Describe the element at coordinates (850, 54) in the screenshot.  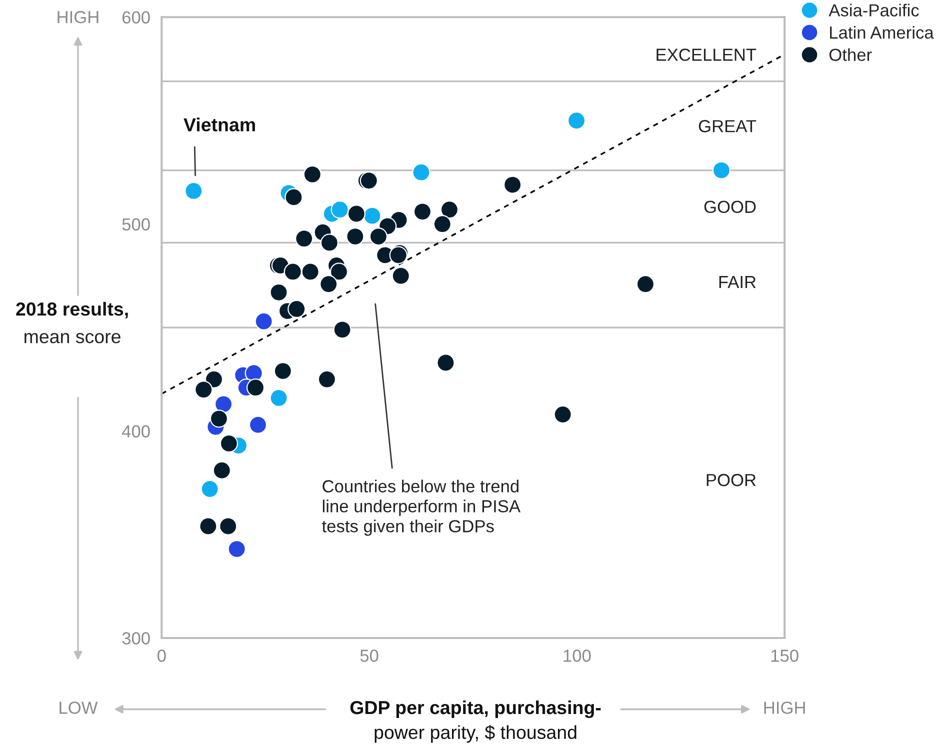
I see `legend-label: Other` at that location.